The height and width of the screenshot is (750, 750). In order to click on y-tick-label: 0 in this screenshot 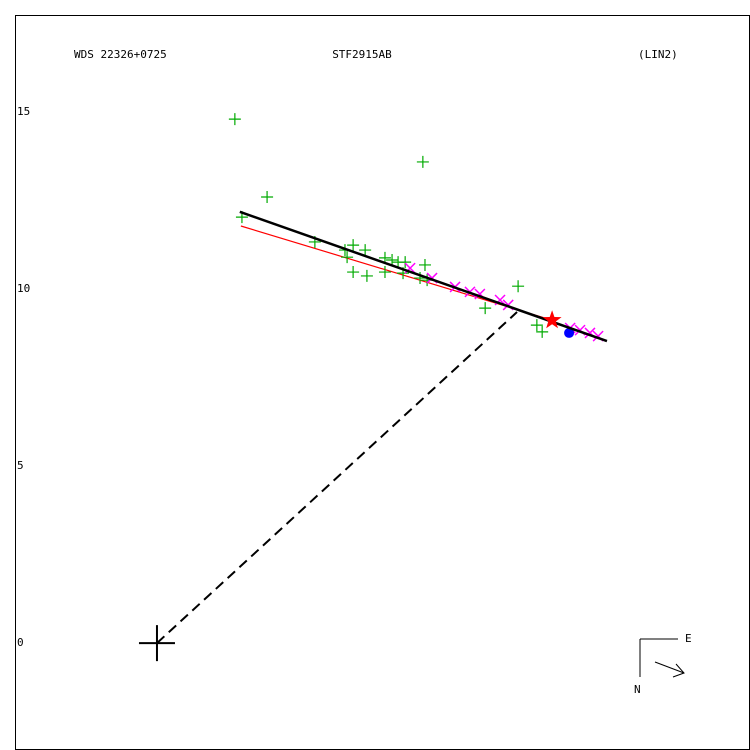, I will do `click(20, 642)`.